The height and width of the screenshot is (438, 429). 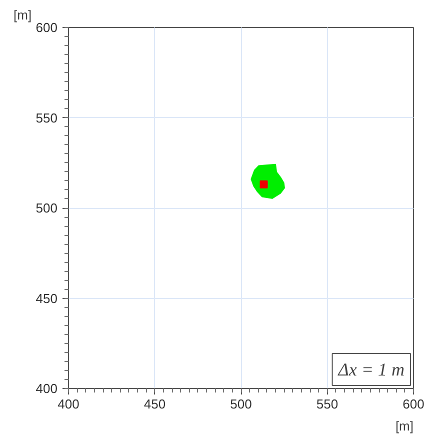 I want to click on x-tick-label: 450, so click(x=155, y=404).